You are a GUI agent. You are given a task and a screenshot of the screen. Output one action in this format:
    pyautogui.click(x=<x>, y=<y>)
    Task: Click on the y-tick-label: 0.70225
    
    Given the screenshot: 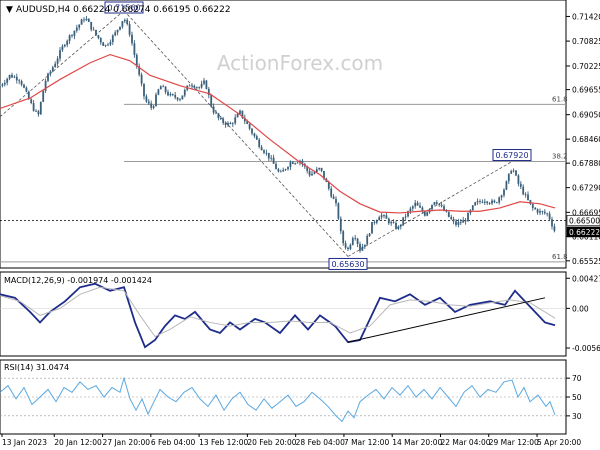 What is the action you would take?
    pyautogui.click(x=586, y=66)
    